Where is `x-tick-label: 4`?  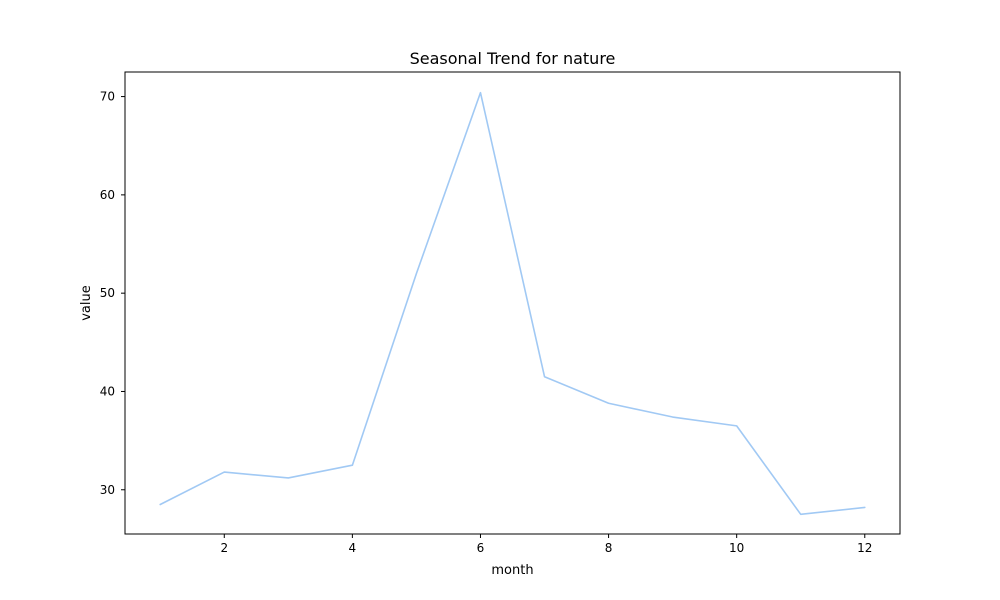 x-tick-label: 4 is located at coordinates (353, 548).